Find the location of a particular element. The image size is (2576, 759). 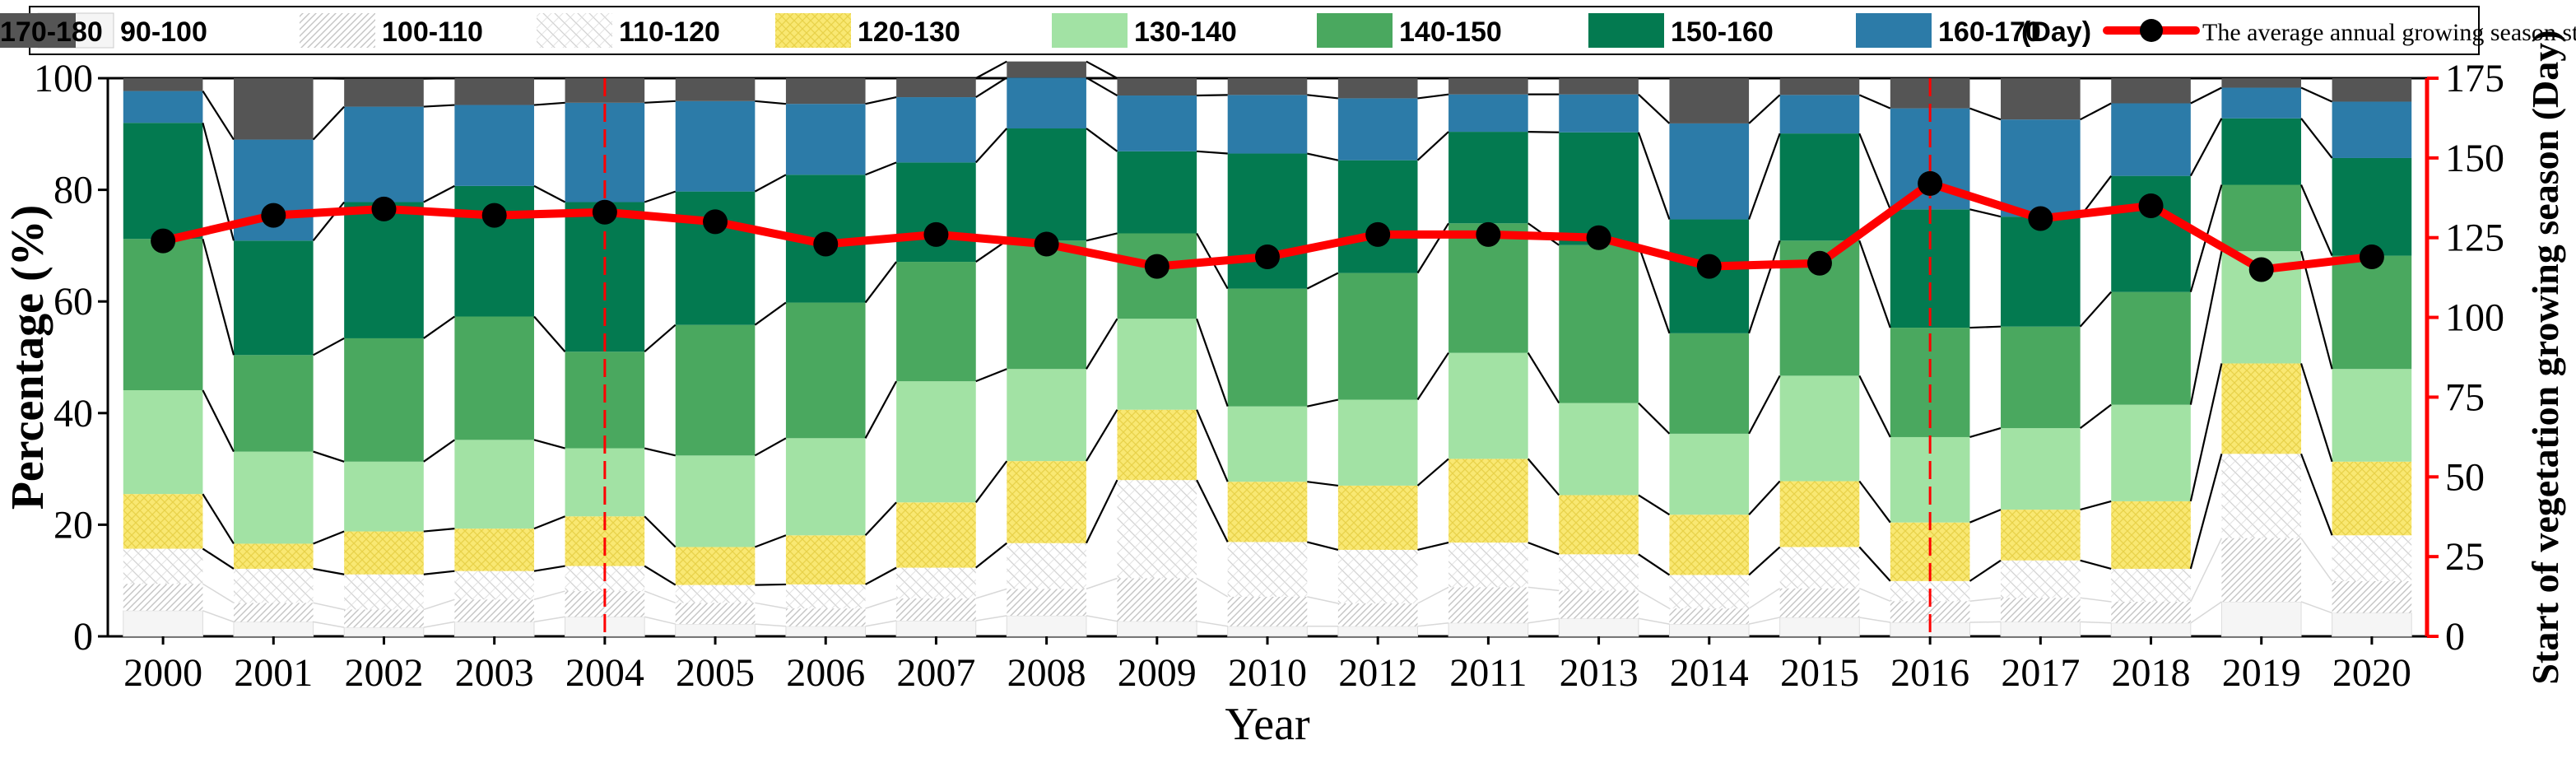

x-tick-label-2008: 2008 is located at coordinates (1046, 673).